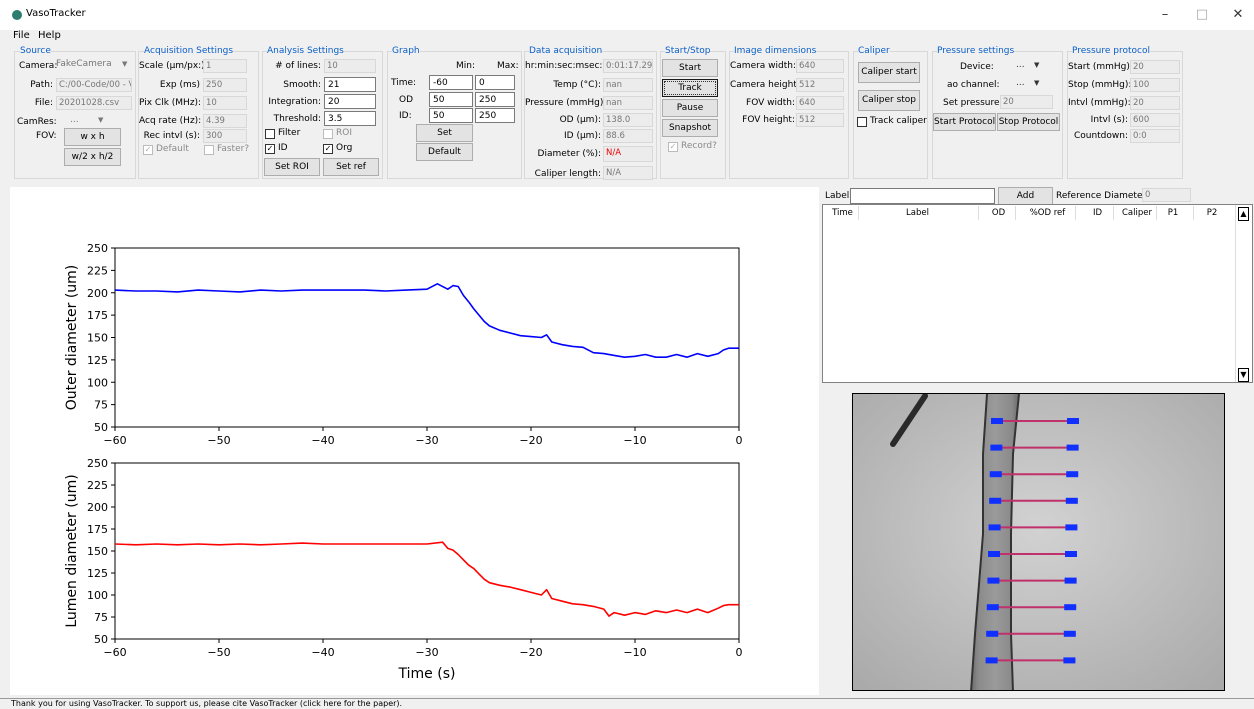 The height and width of the screenshot is (709, 1254). What do you see at coordinates (350, 101) in the screenshot?
I see `integration-input: 20` at bounding box center [350, 101].